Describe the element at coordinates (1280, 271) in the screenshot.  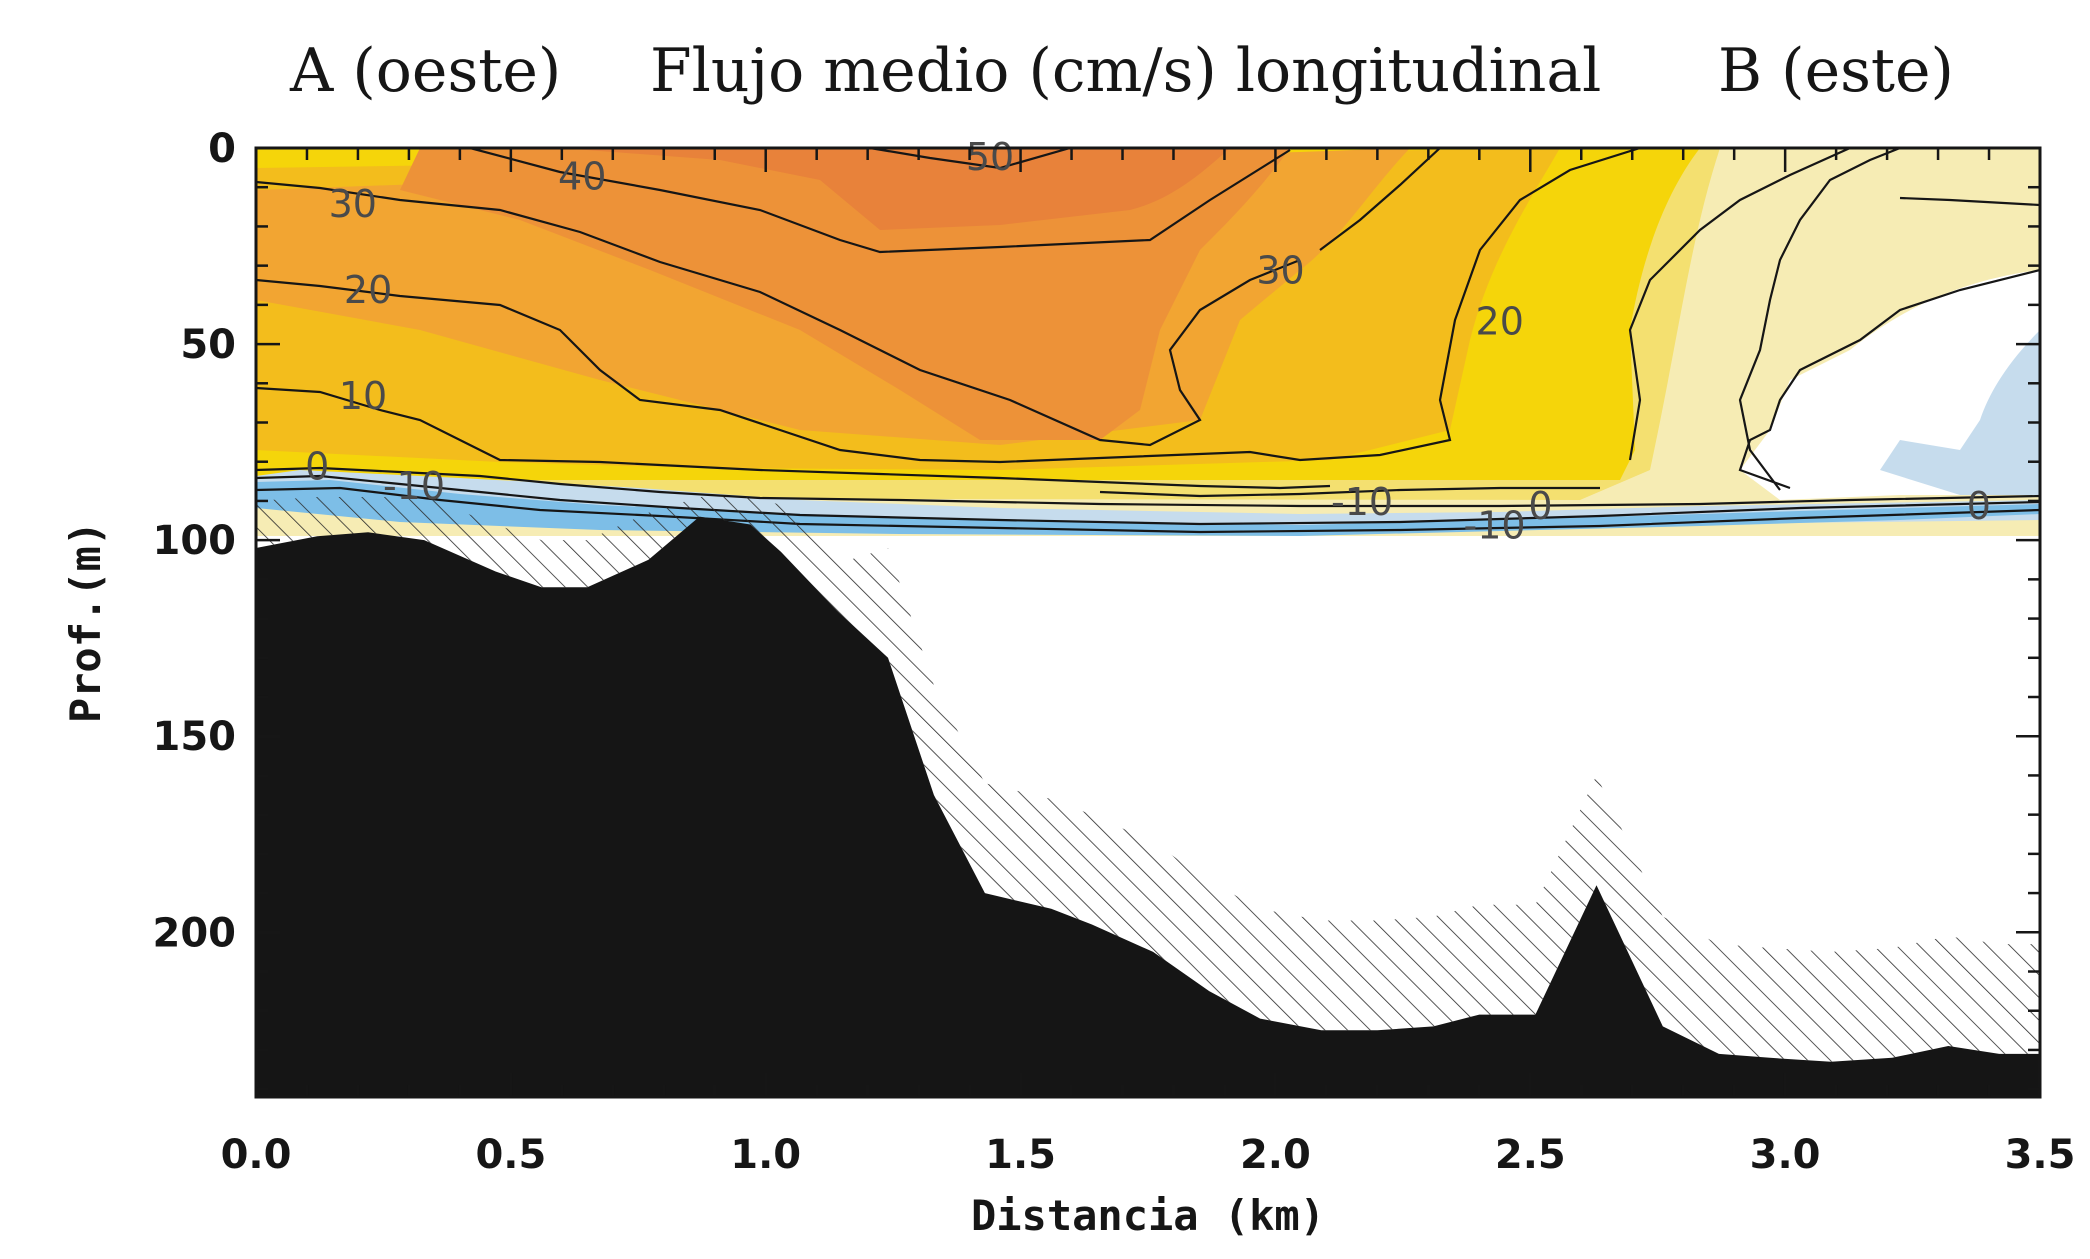
I see `contour-label-3: 30` at that location.